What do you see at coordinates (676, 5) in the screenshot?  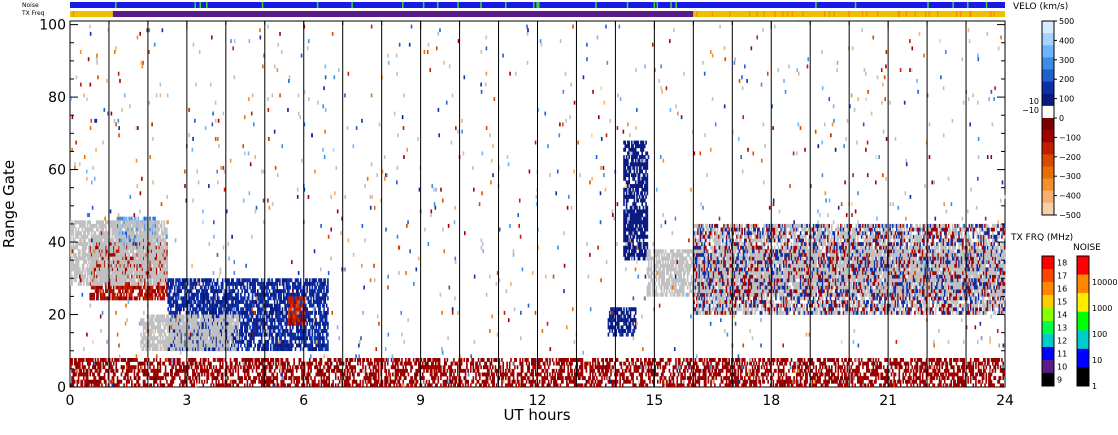 I see `noise-strip-tick` at bounding box center [676, 5].